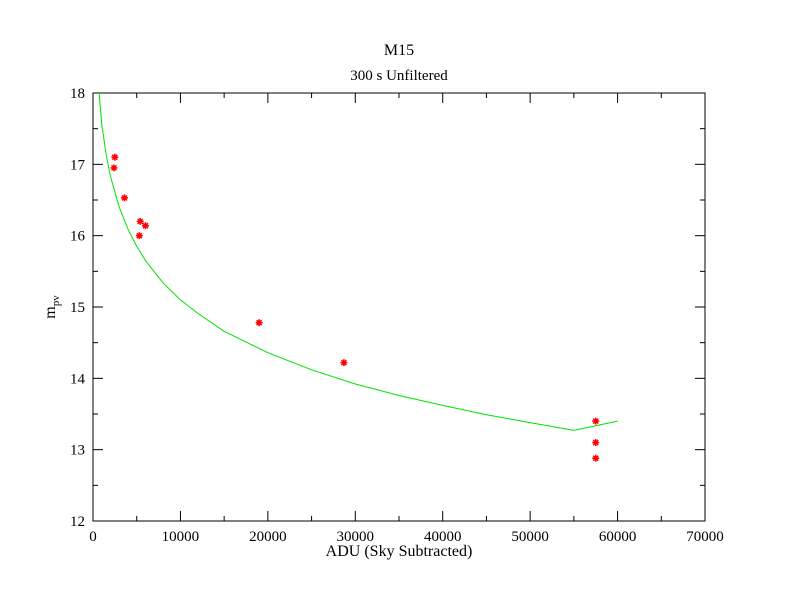 Image resolution: width=792 pixels, height=612 pixels. I want to click on y-tick-label: 18, so click(77, 94).